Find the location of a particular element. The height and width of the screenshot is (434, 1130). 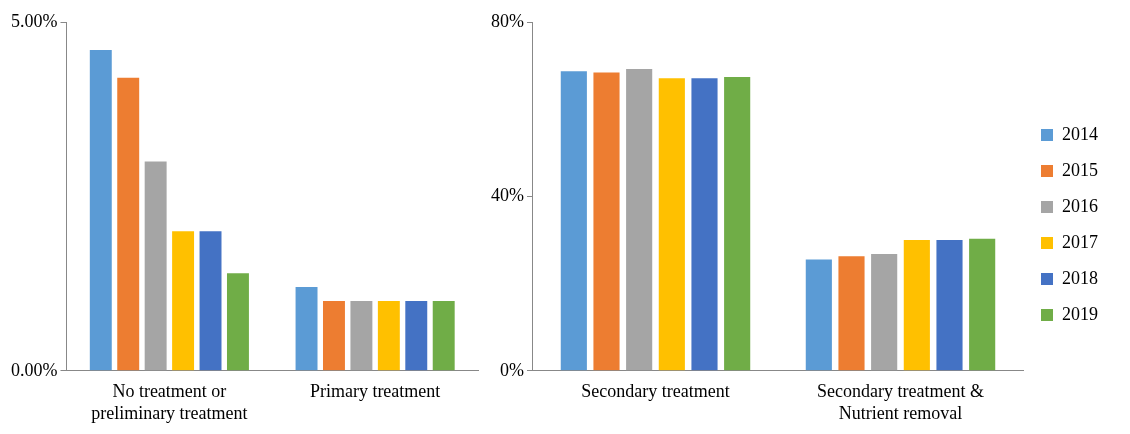

legend-label: 2018 is located at coordinates (1080, 277).